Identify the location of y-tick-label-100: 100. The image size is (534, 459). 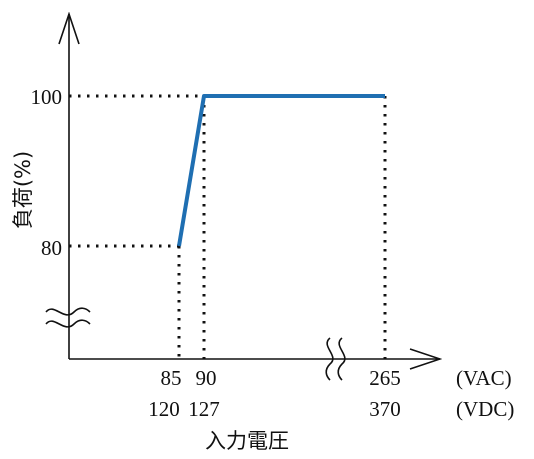
(47, 97).